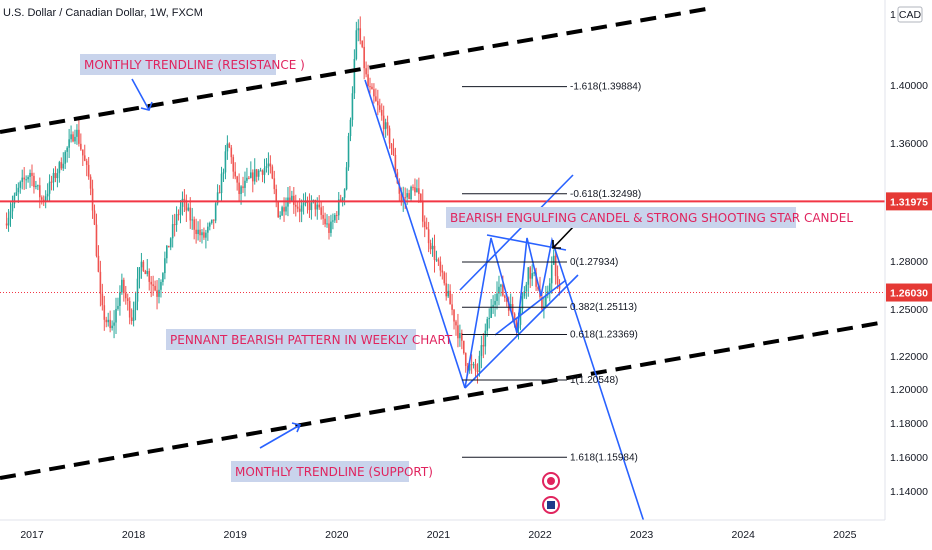 Image resolution: width=932 pixels, height=550 pixels. What do you see at coordinates (909, 202) in the screenshot?
I see `price-tag-label: 1.31975` at bounding box center [909, 202].